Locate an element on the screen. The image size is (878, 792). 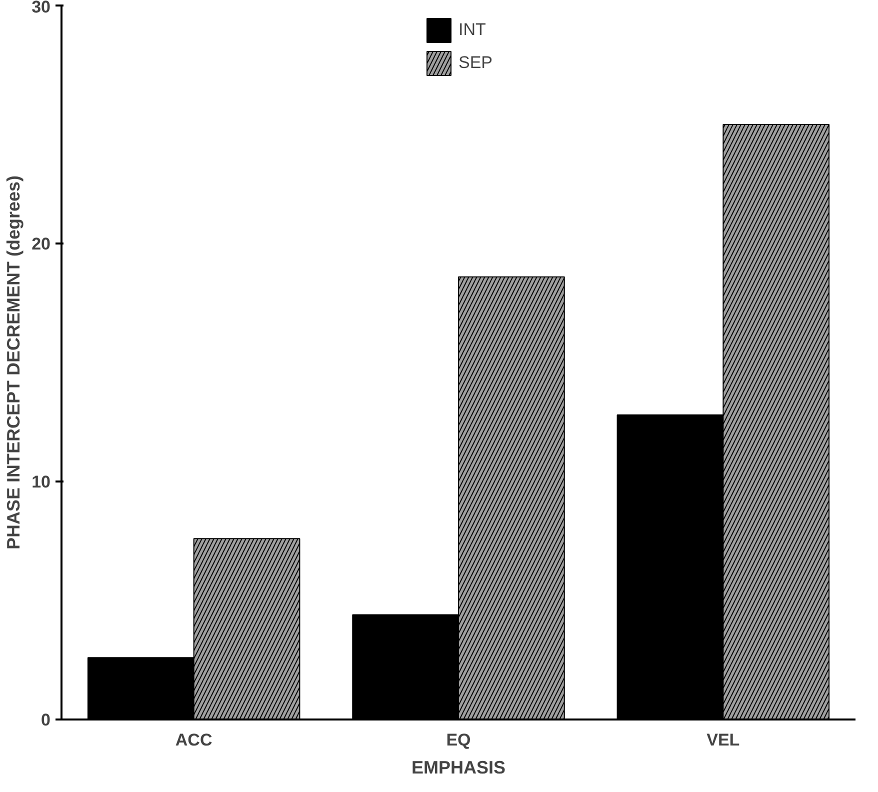
y-tick-label: 20 is located at coordinates (41, 244).